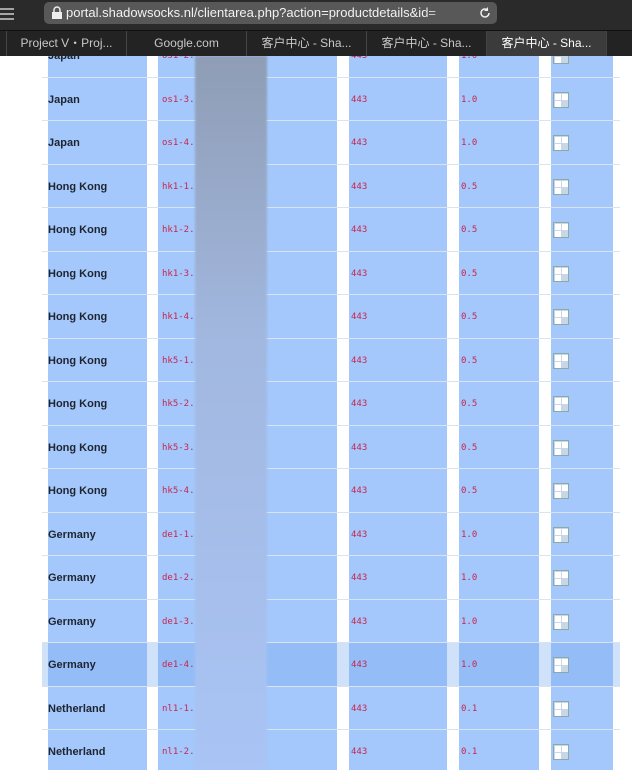 This screenshot has width=632, height=770. I want to click on server: hk1-3., so click(178, 273).